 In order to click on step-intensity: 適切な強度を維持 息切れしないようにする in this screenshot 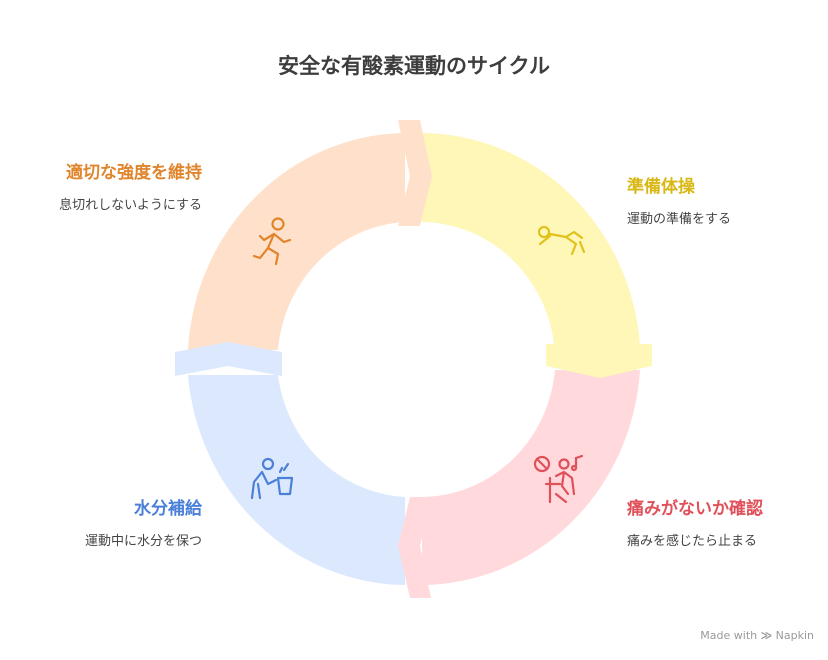, I will do `click(121, 186)`.